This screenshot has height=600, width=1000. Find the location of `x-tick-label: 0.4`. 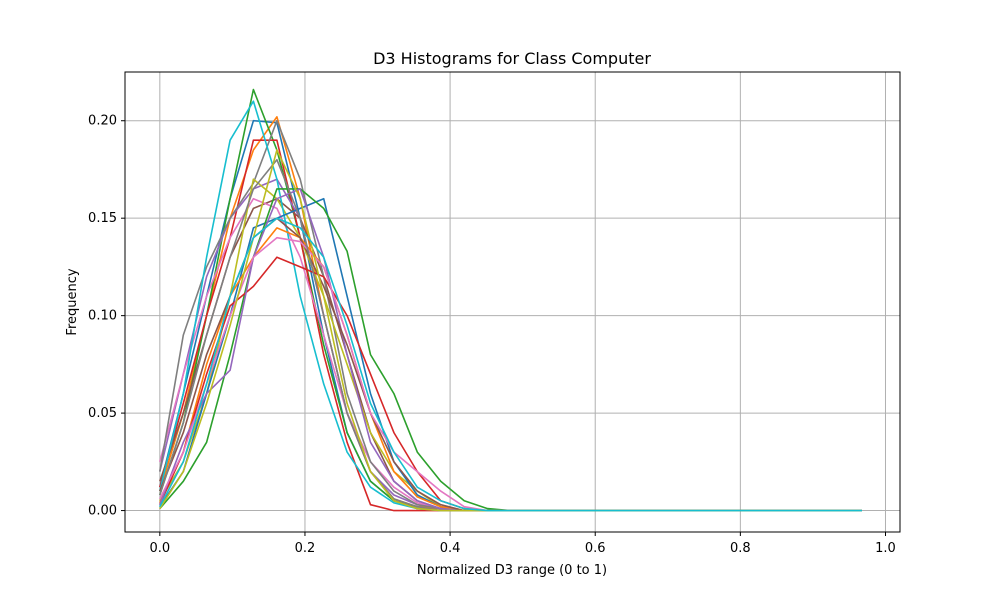

x-tick-label: 0.4 is located at coordinates (450, 548).